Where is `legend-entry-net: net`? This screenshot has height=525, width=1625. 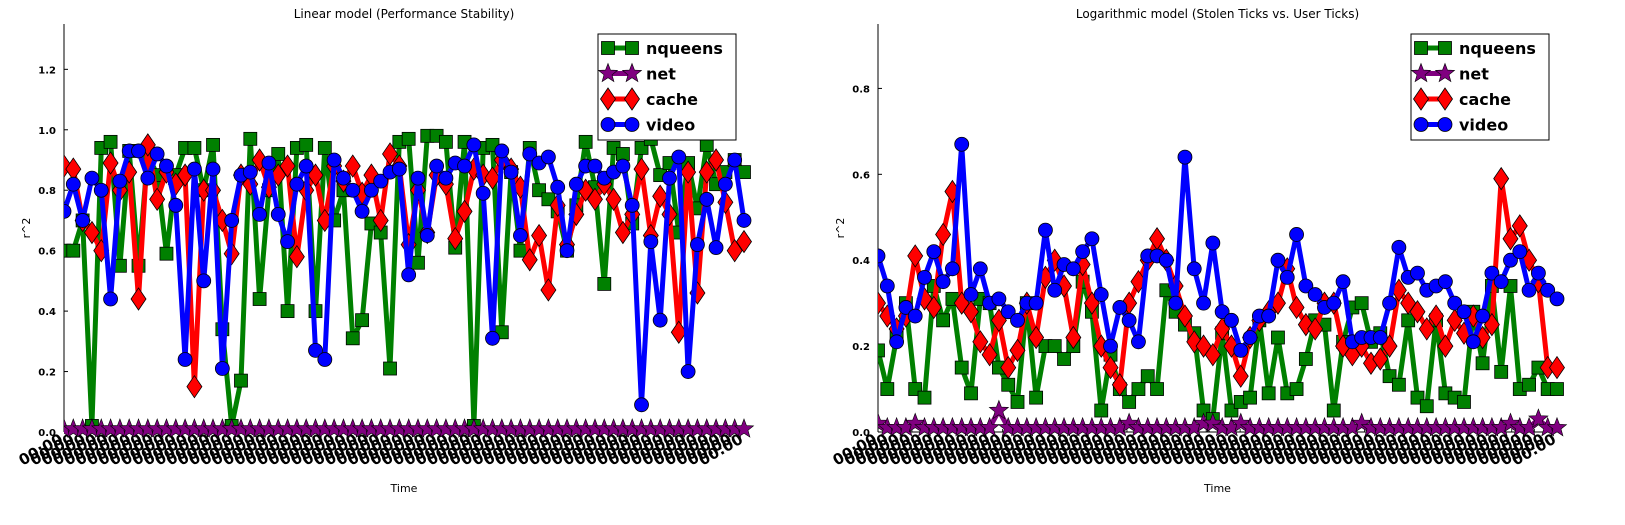
legend-entry-net: net is located at coordinates (1449, 73).